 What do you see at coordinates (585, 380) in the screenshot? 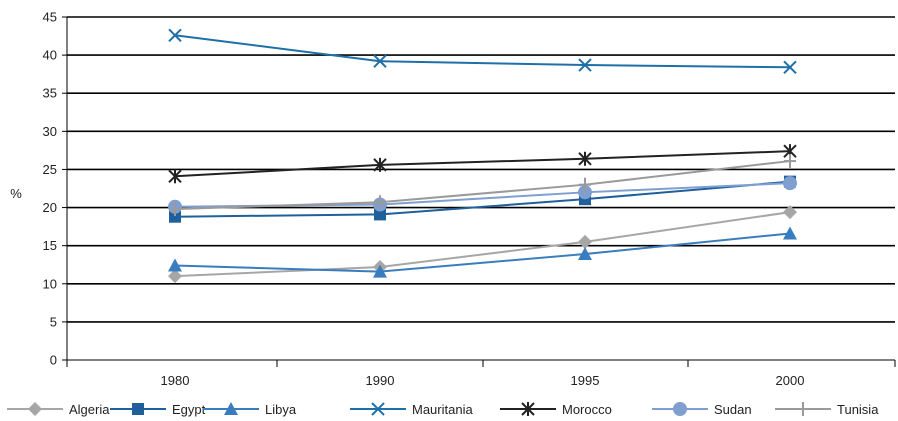
I see `x-tick-label: 1995` at bounding box center [585, 380].